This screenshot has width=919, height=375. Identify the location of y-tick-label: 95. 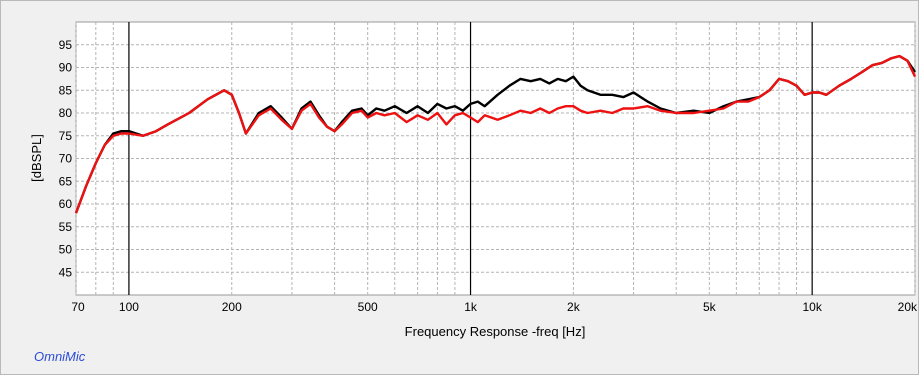
(66, 45).